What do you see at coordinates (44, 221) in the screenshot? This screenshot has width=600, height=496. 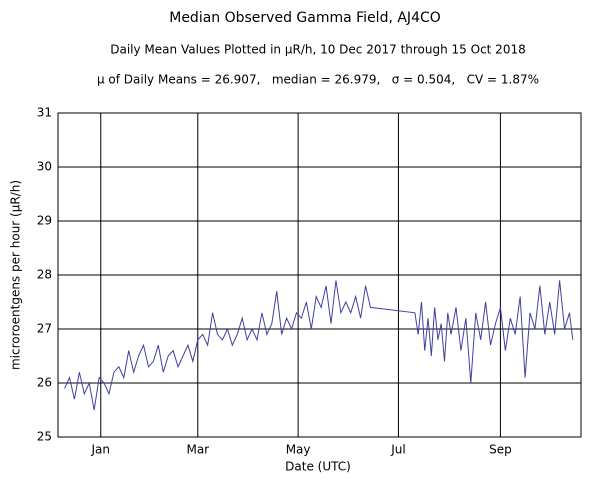 I see `y-tick-label: 29` at bounding box center [44, 221].